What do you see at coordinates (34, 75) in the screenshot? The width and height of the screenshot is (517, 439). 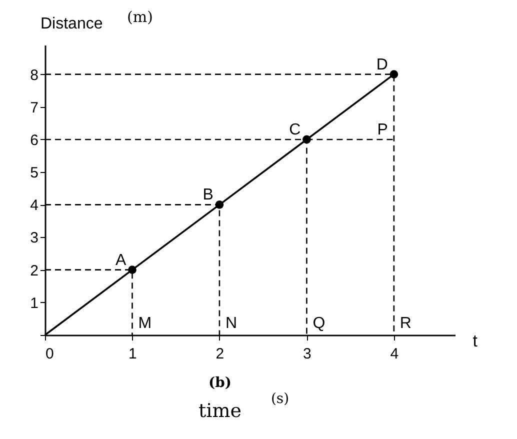 I see `y-tick-label: 8` at bounding box center [34, 75].